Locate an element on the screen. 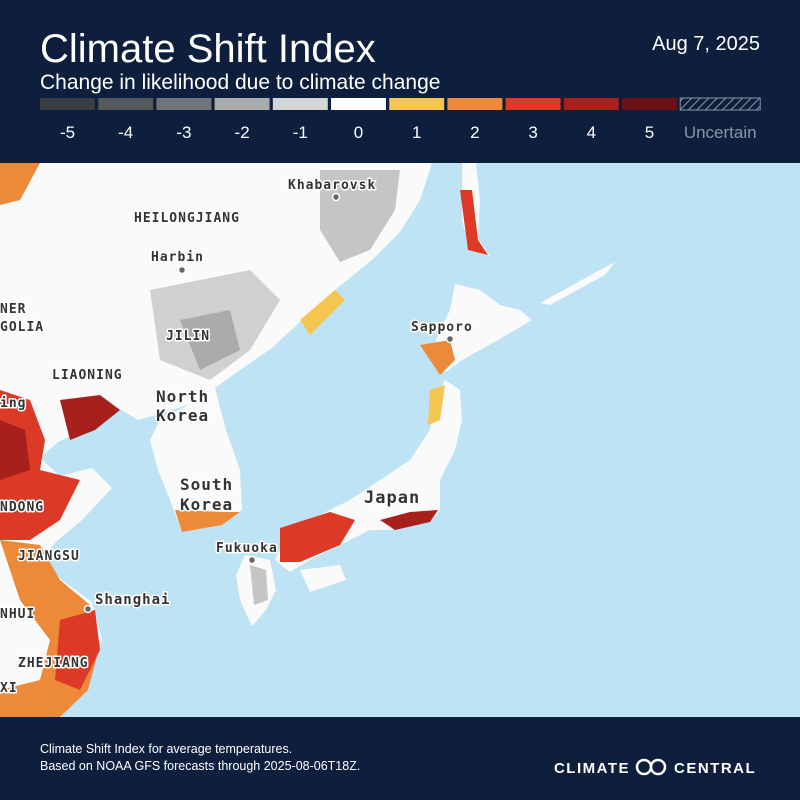 The width and height of the screenshot is (800, 800). date: Aug 7, 2025 is located at coordinates (706, 44).